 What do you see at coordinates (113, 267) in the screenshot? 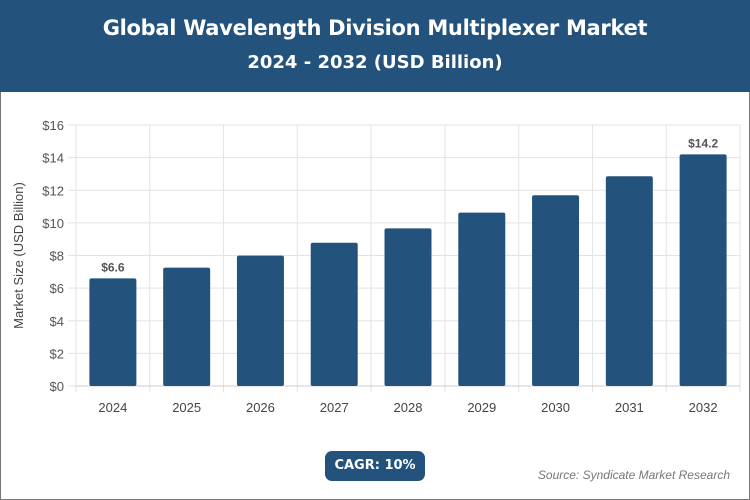
I see `data-label-2024: $6.6` at bounding box center [113, 267].